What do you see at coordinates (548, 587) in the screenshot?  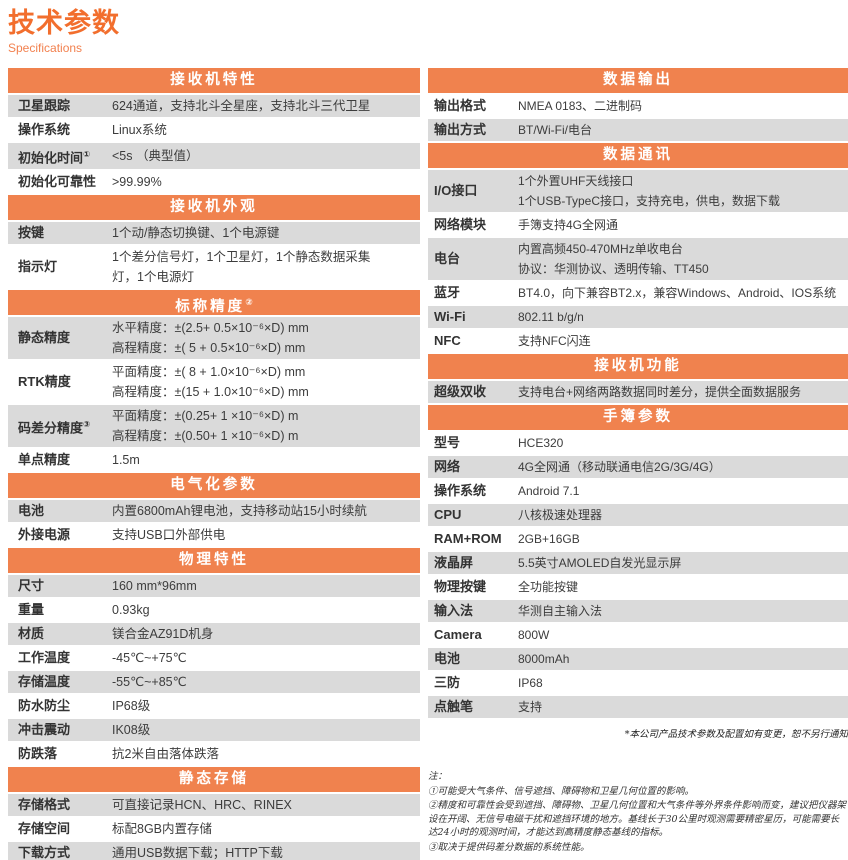 I see `spec-value-line: 全功能按键` at bounding box center [548, 587].